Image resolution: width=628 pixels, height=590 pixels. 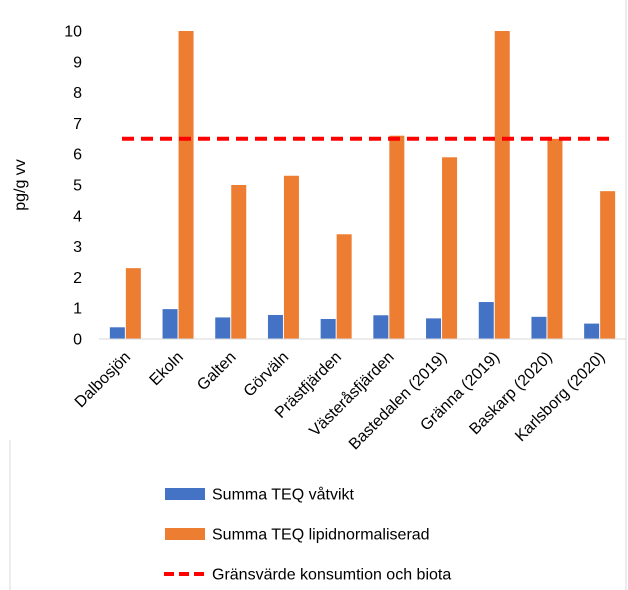 I want to click on y-tick-label: 7, so click(x=77, y=124).